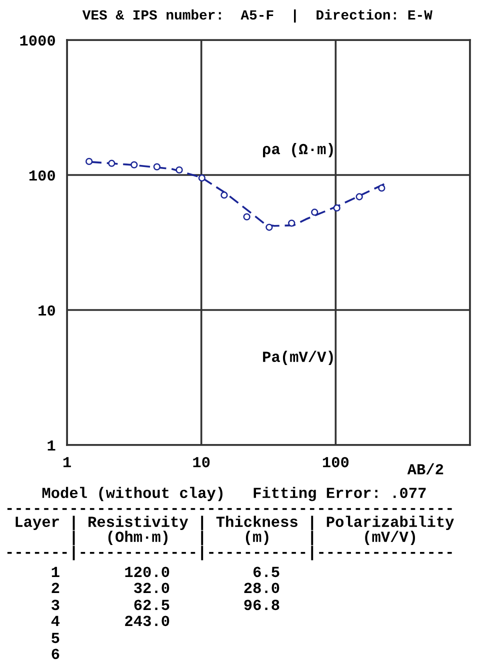 This screenshot has width=495, height=661. Describe the element at coordinates (42, 175) in the screenshot. I see `y-tick-label: 100` at that location.